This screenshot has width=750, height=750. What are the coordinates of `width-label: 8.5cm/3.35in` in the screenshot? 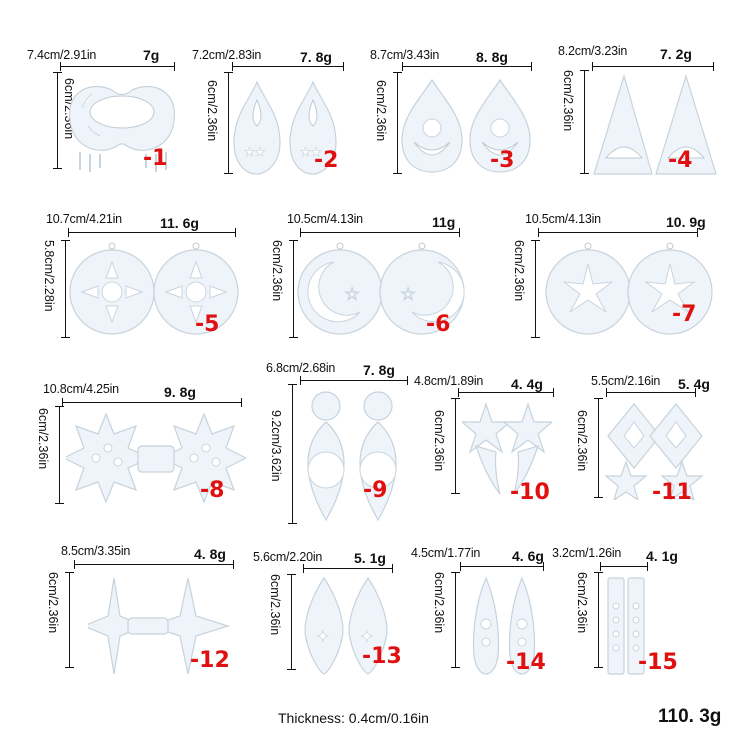 It's located at (96, 551).